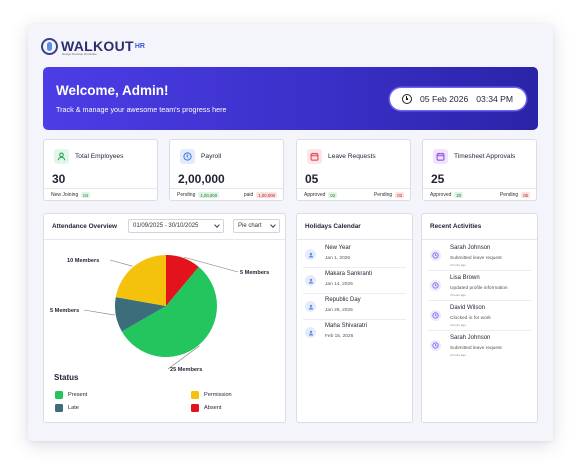 The image size is (581, 473). I want to click on foot-left-badge: 1,00,000, so click(209, 195).